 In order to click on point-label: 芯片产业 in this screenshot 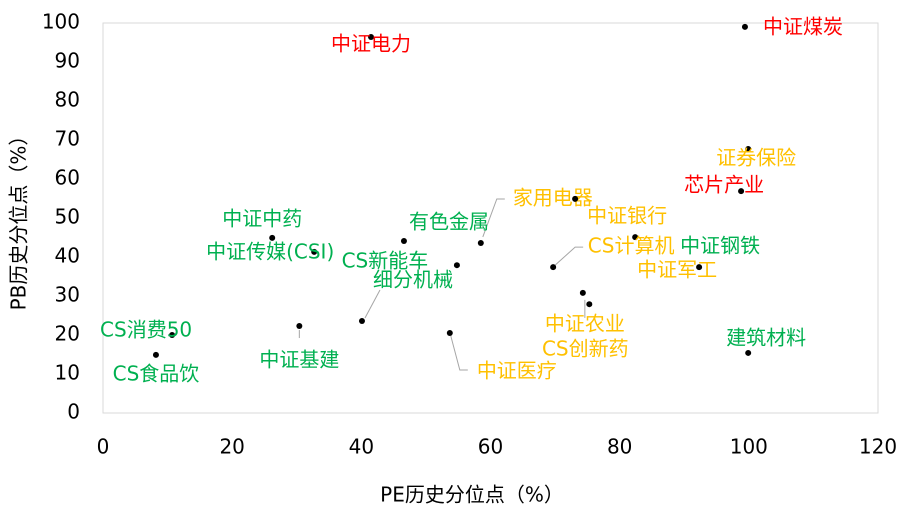, I will do `click(724, 185)`.